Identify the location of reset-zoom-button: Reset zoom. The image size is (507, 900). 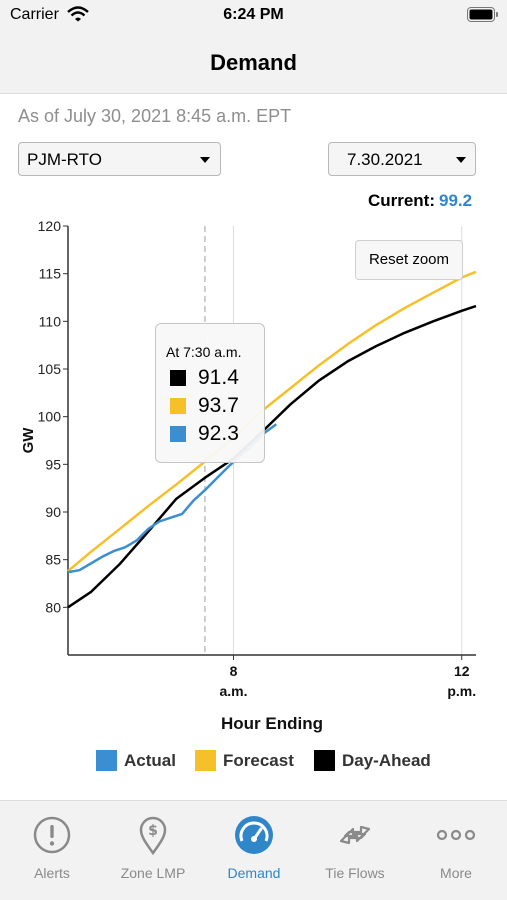
(409, 260).